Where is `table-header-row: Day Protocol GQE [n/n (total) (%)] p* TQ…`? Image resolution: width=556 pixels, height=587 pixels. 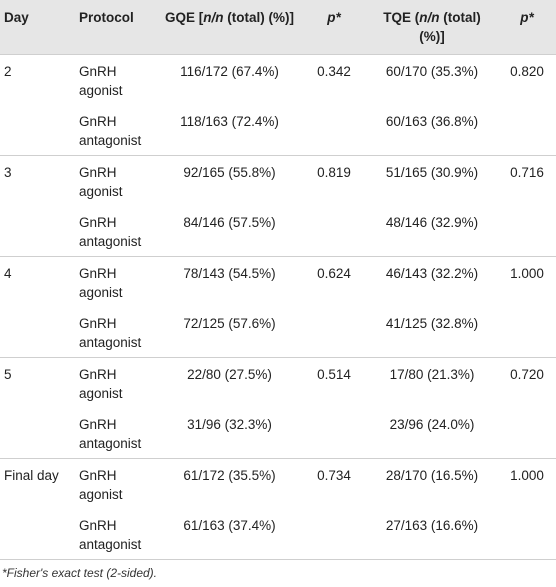
table-header-row: Day Protocol GQE [n/n (total) (%)] p* TQ… is located at coordinates (278, 27).